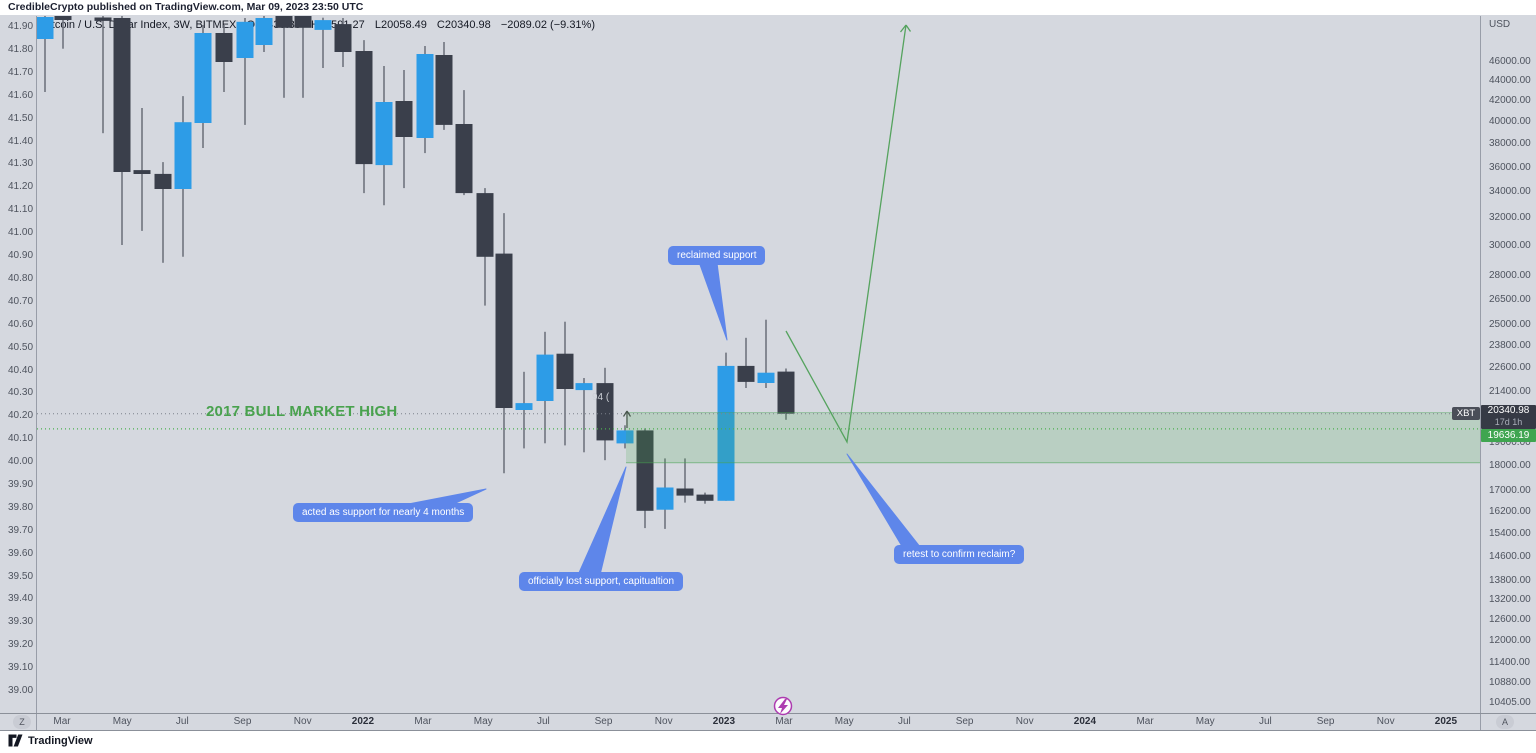 The width and height of the screenshot is (1536, 753). I want to click on last-price-label: 20340.98 17d 1h, so click(1508, 417).